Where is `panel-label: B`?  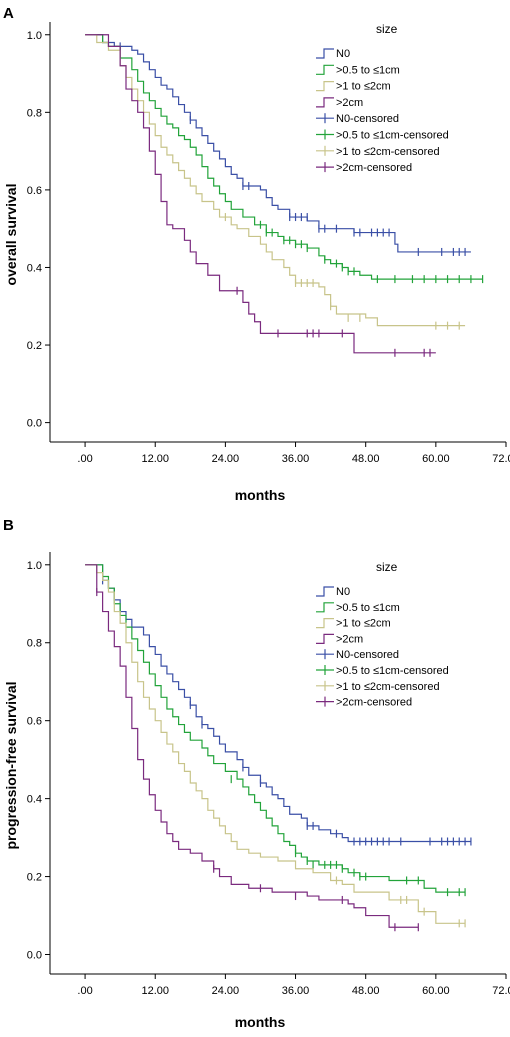
panel-label: B is located at coordinates (8, 526).